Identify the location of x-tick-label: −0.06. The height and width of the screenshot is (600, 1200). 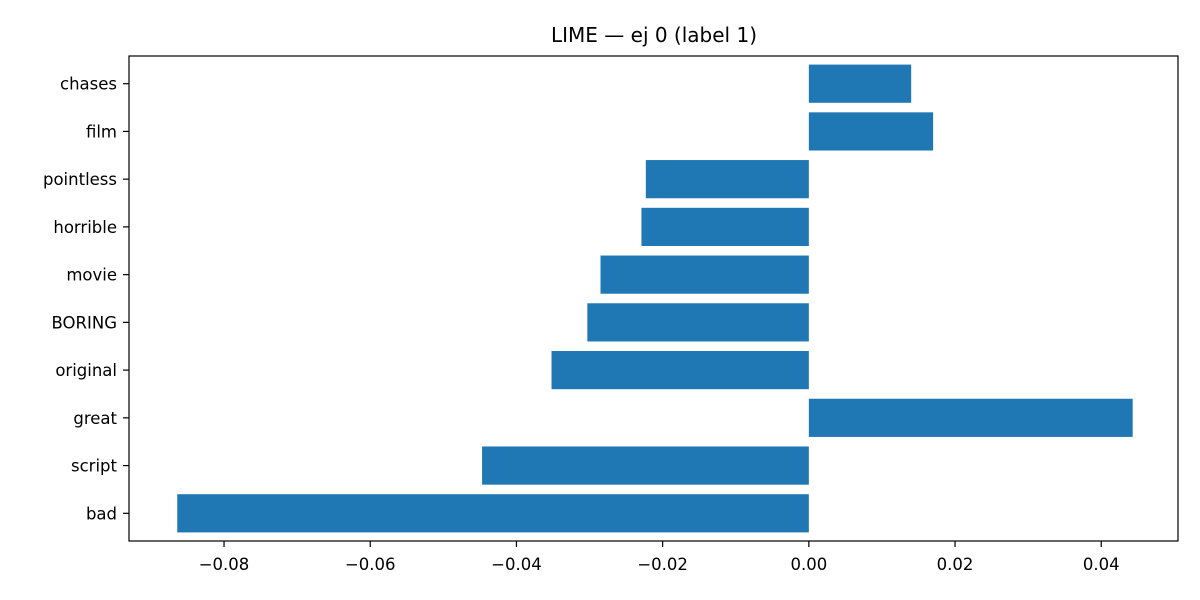
(370, 564).